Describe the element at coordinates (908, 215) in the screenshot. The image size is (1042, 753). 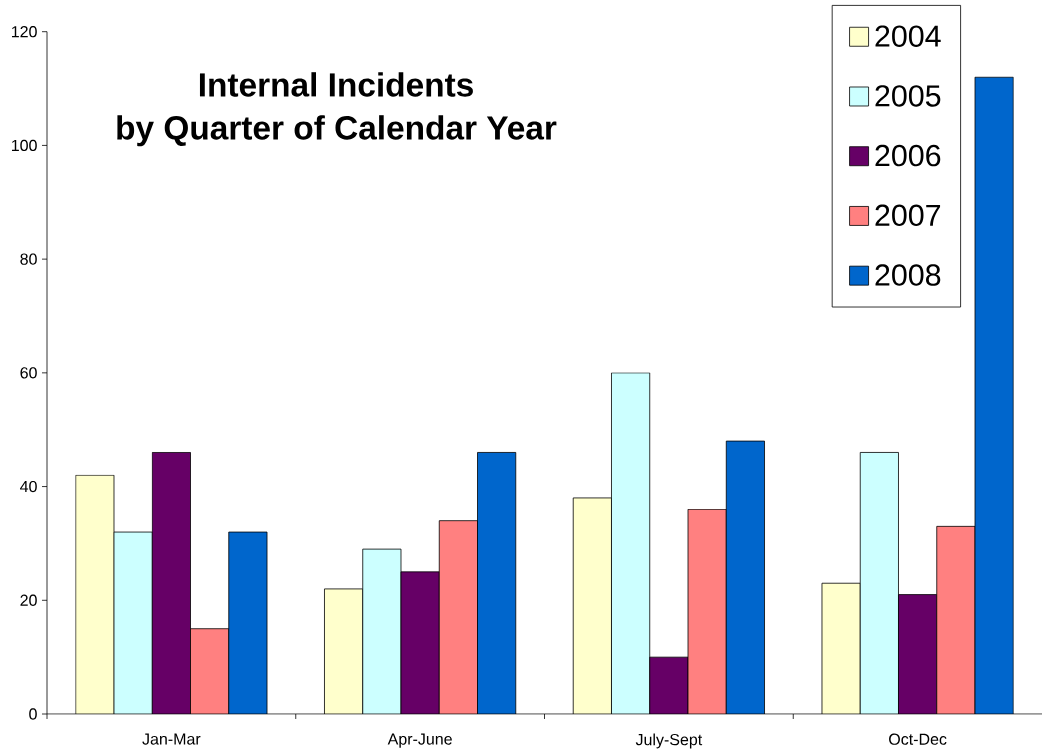
I see `legend-label: 2007` at that location.